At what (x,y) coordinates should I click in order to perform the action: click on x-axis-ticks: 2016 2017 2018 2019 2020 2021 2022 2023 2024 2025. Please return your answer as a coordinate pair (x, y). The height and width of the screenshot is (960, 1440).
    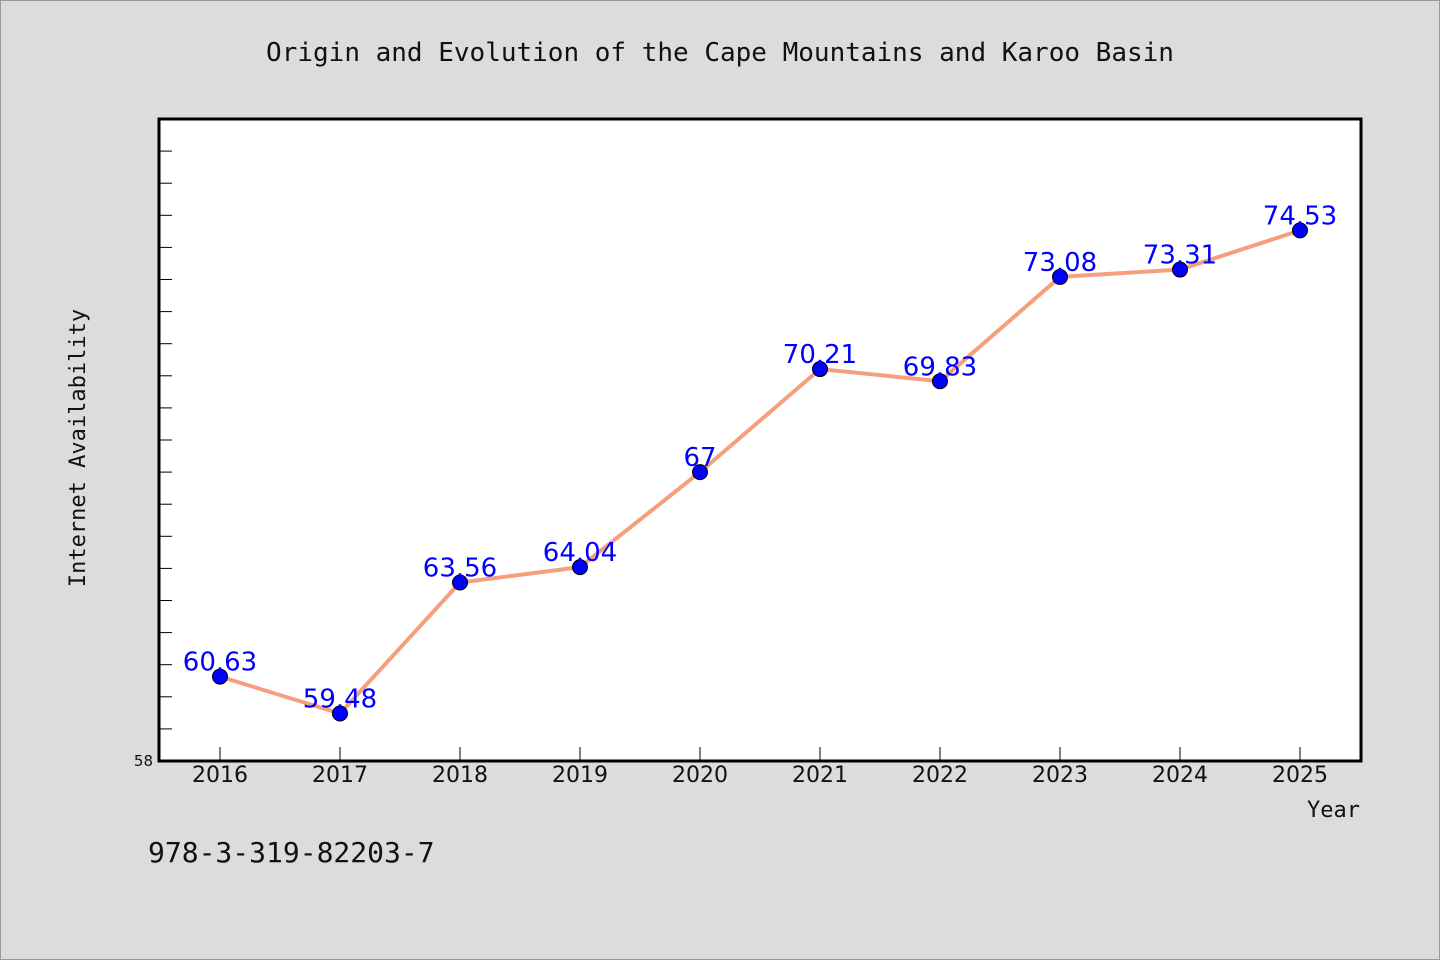
    Looking at the image, I should click on (760, 767).